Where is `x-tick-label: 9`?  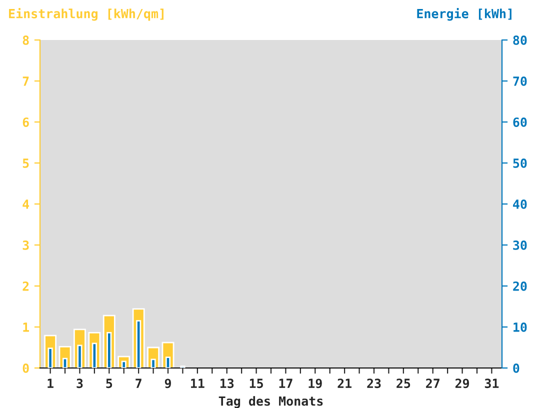
x-tick-label: 9 is located at coordinates (167, 383).